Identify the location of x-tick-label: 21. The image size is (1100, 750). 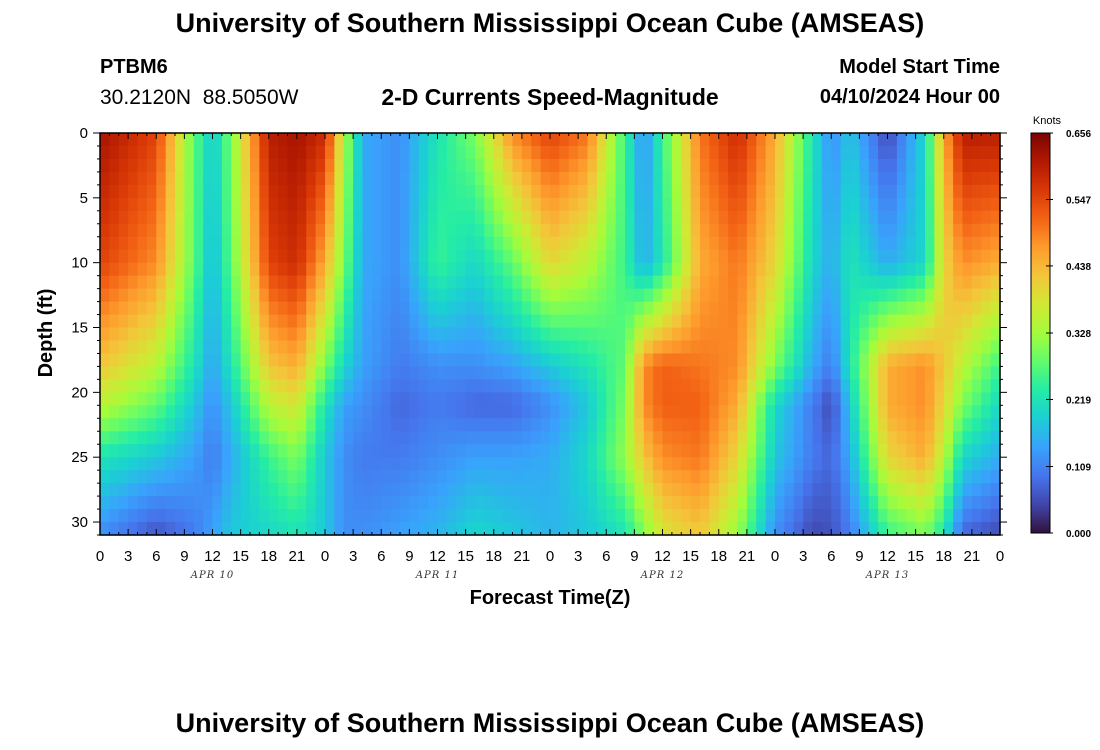
(297, 556).